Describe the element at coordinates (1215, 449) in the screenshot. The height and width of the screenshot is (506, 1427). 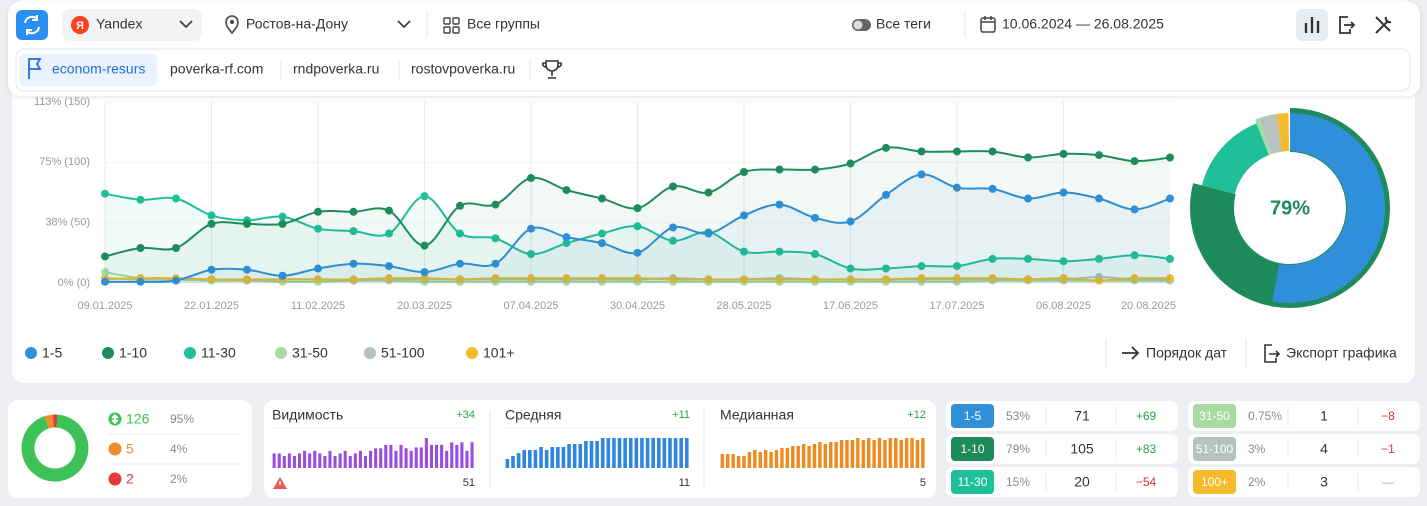
I see `range-label: 51-100` at that location.